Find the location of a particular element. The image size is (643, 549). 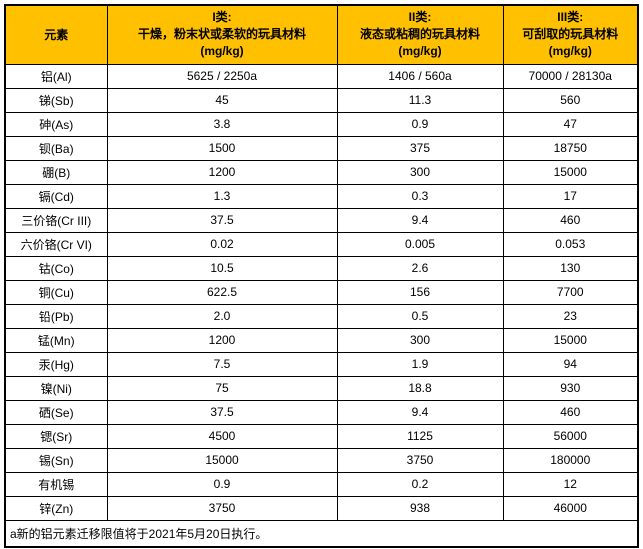

category-2-unit: (mg/kg) is located at coordinates (420, 51).